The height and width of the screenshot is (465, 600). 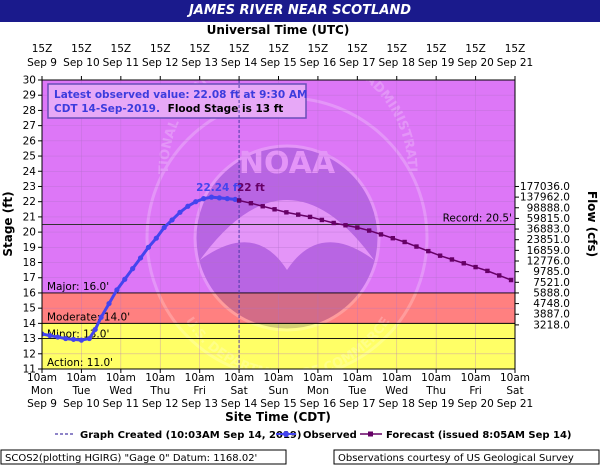 I want to click on y-tick-label: 17, so click(x=29, y=278).